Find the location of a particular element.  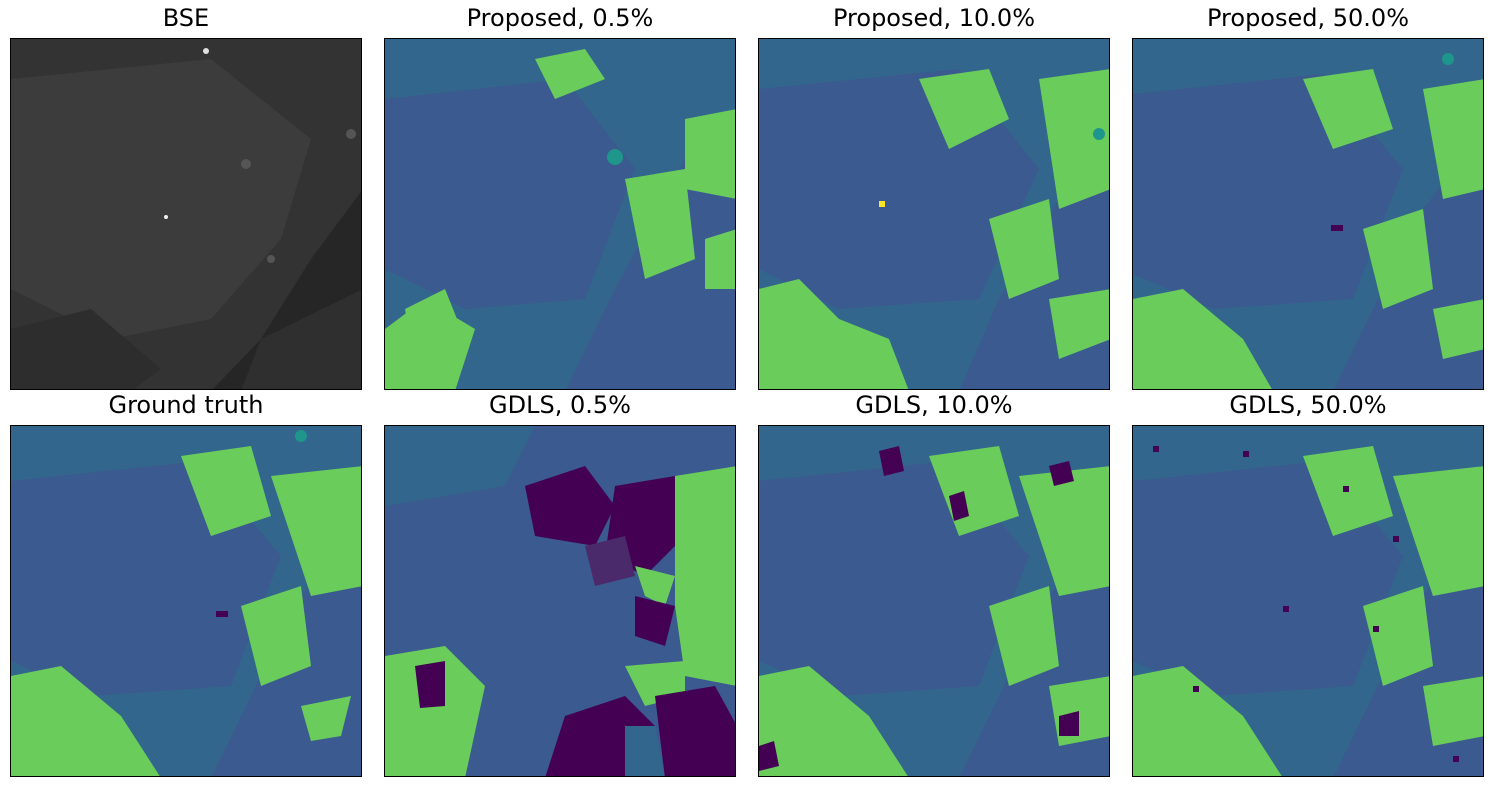

panel-gdls-10: GDLS, 10.0% is located at coordinates (934, 584).